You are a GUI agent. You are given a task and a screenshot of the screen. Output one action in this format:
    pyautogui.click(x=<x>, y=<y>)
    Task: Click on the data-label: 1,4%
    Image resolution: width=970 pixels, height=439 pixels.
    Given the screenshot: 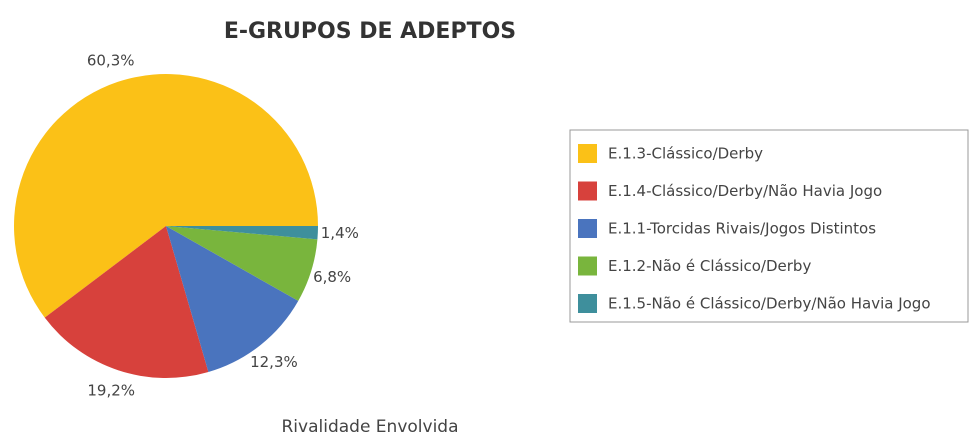 What is the action you would take?
    pyautogui.click(x=340, y=233)
    